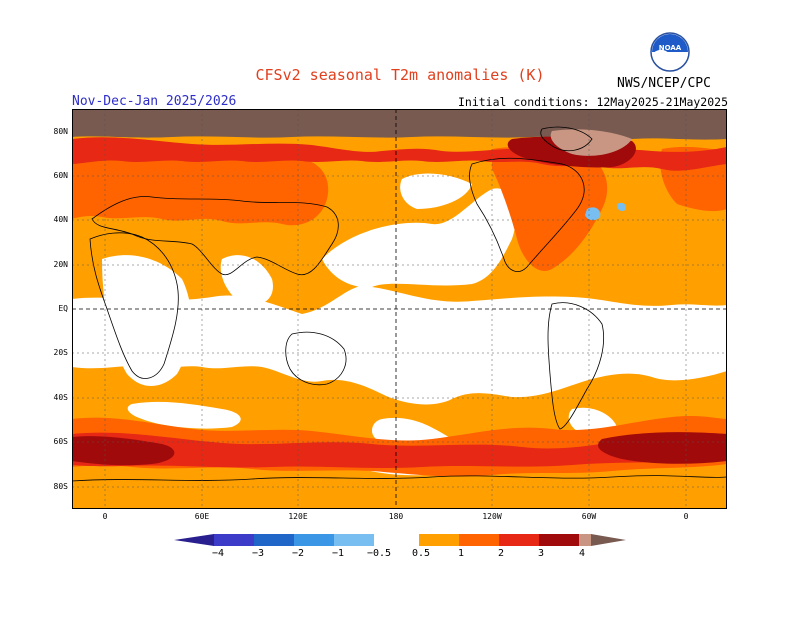  Describe the element at coordinates (664, 83) in the screenshot. I see `agency-label: NWS/NCEP/CPC` at that location.